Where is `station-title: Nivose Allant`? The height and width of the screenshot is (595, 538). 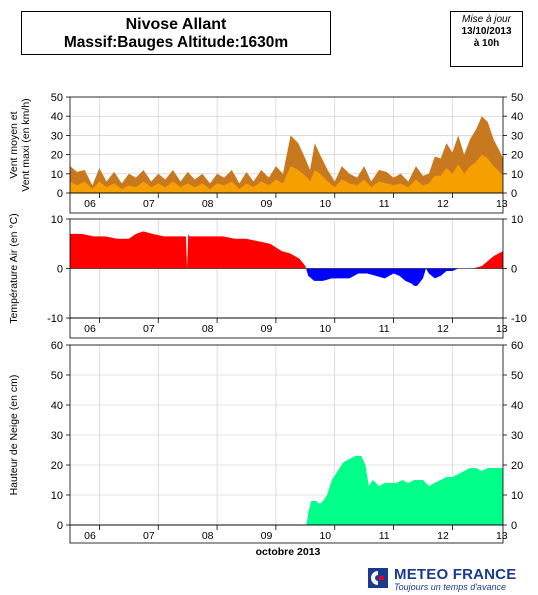
station-title: Nivose Allant is located at coordinates (176, 24).